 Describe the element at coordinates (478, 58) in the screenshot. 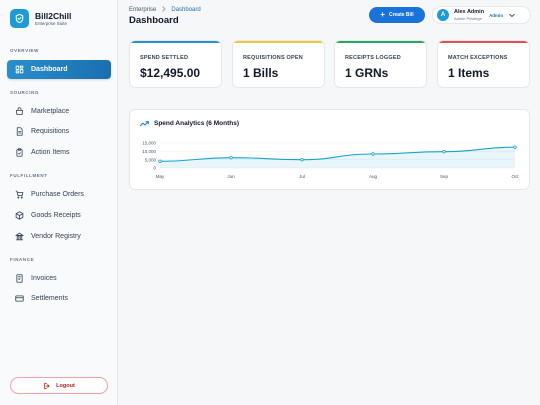

I see `kpi-label: MATCH EXCEPTIONS` at that location.